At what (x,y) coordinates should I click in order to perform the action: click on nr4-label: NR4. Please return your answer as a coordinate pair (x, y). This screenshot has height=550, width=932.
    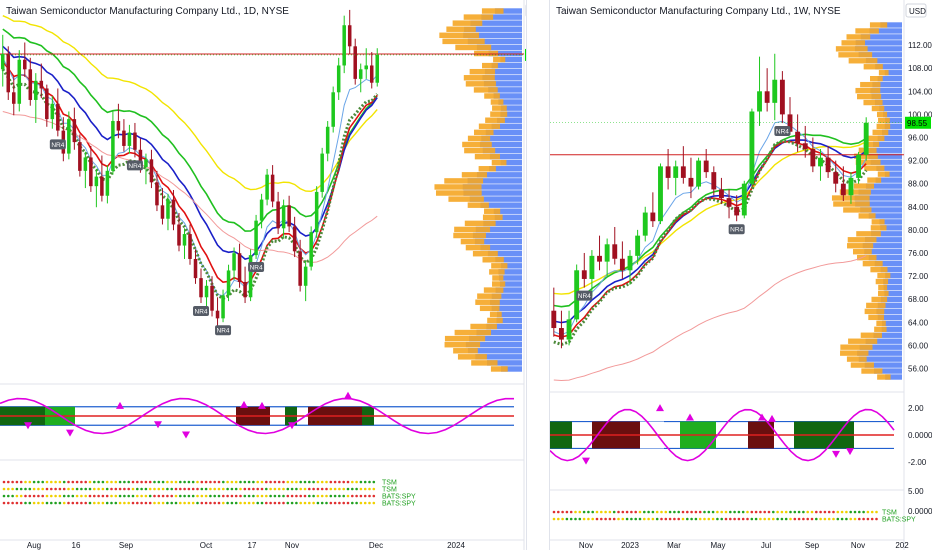
    Looking at the image, I should click on (736, 230).